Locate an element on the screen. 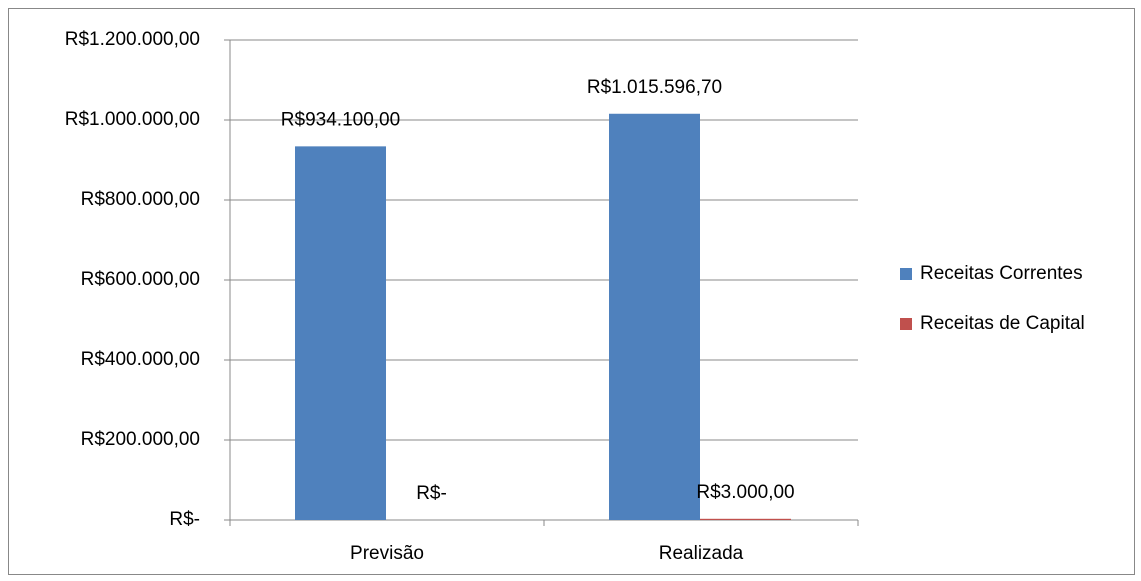  legend-label: Receitas Correntes is located at coordinates (1001, 273).